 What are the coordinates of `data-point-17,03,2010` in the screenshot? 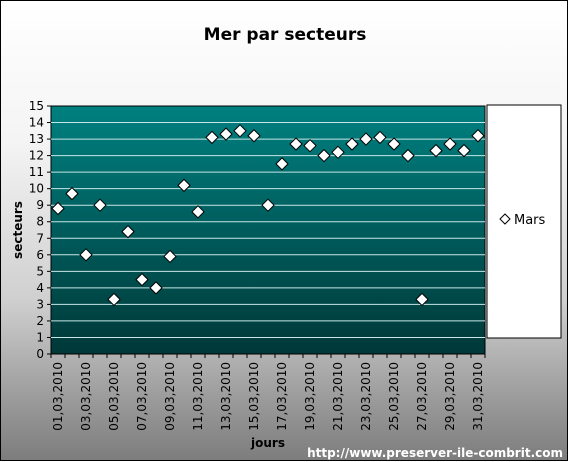 It's located at (282, 164).